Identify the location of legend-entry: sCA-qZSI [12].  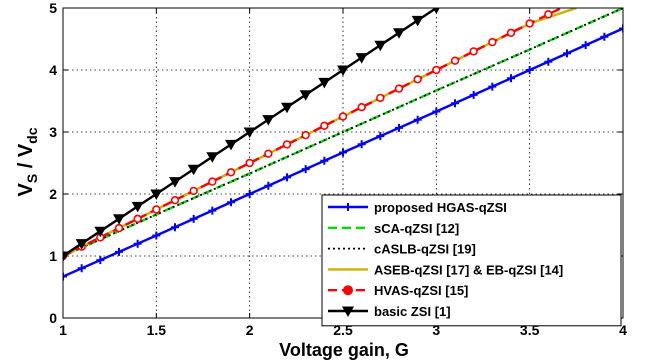
(393, 228).